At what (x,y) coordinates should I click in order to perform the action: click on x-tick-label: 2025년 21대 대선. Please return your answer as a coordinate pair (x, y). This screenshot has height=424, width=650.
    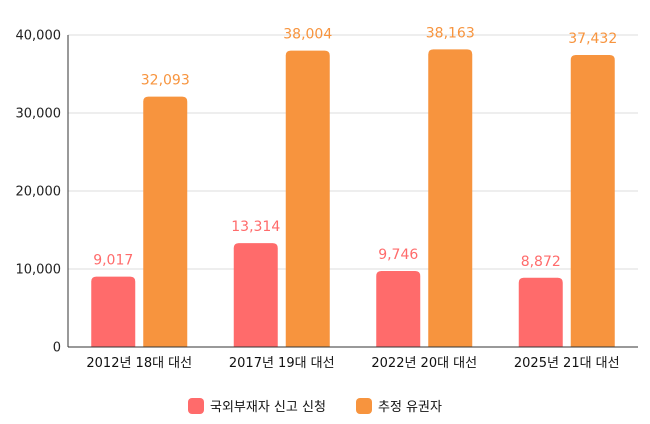
    Looking at the image, I should click on (567, 363).